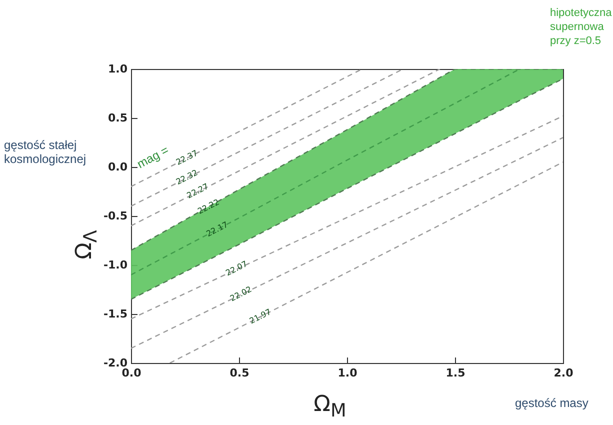 Image resolution: width=613 pixels, height=425 pixels. I want to click on x-tick-label: 0.5, so click(240, 373).